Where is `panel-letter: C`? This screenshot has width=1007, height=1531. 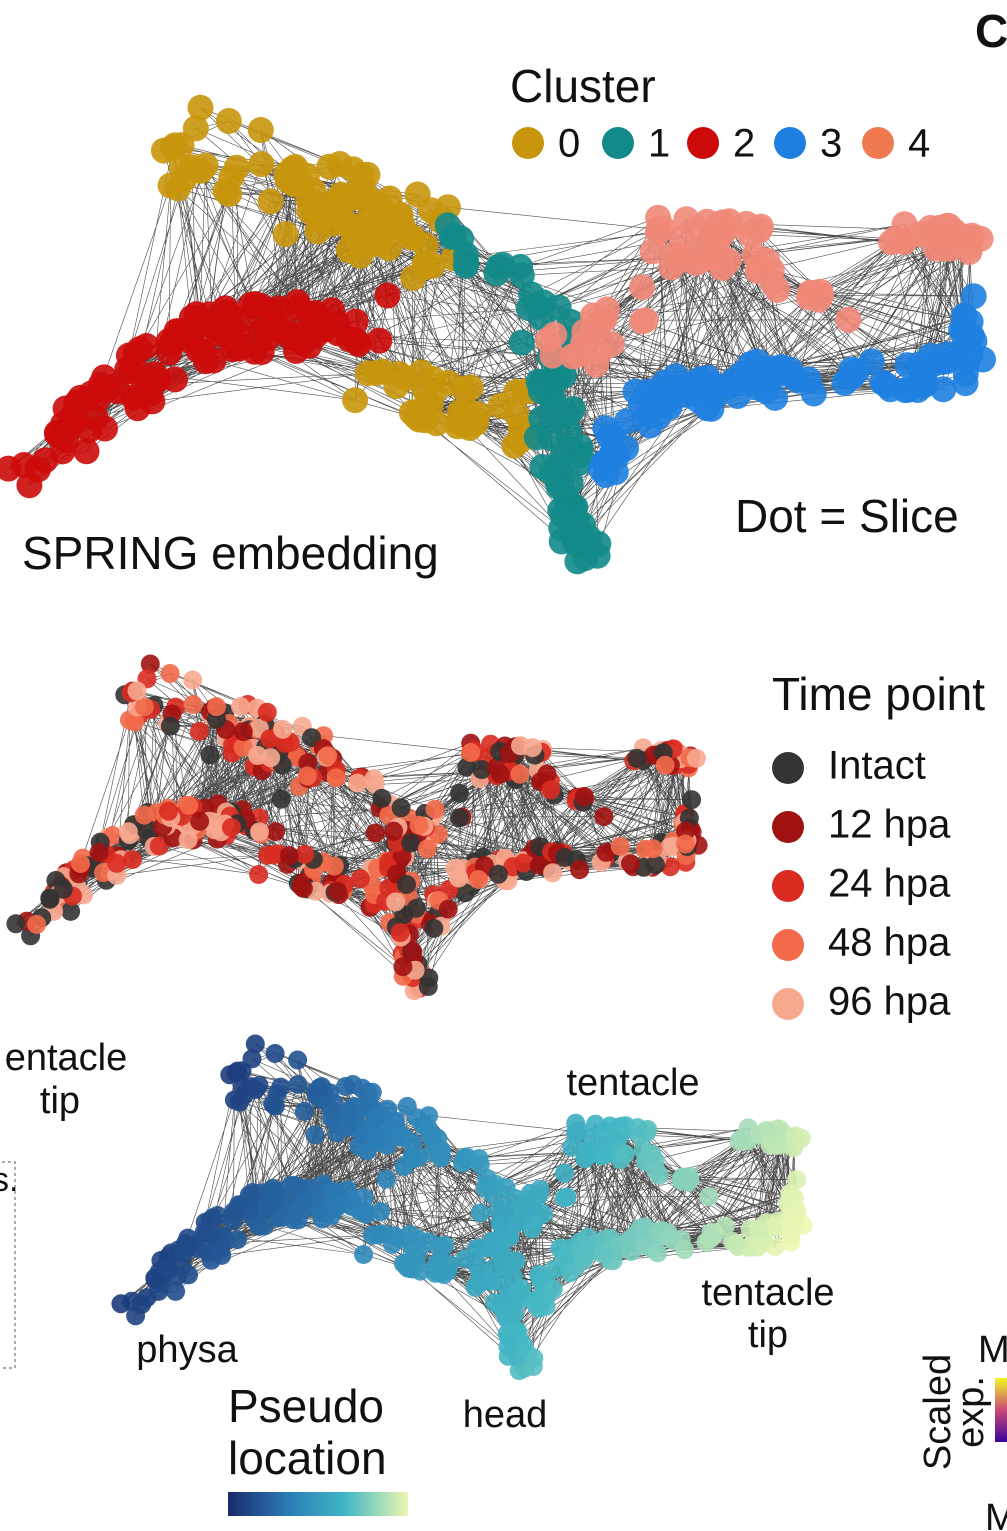 panel-letter: C is located at coordinates (991, 31).